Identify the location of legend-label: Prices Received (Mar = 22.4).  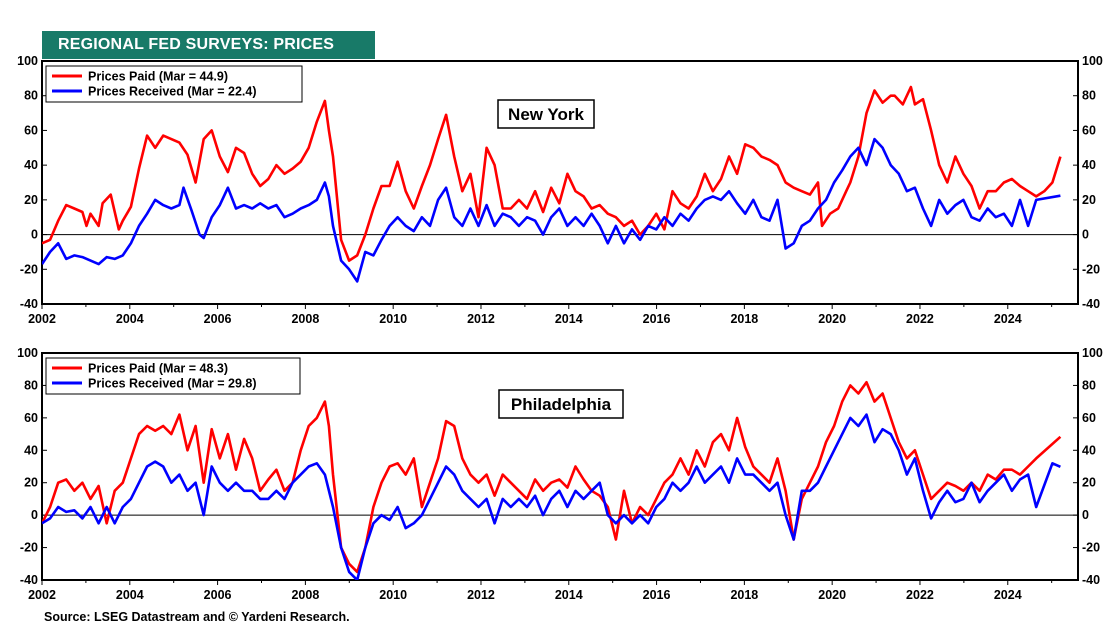
(172, 92).